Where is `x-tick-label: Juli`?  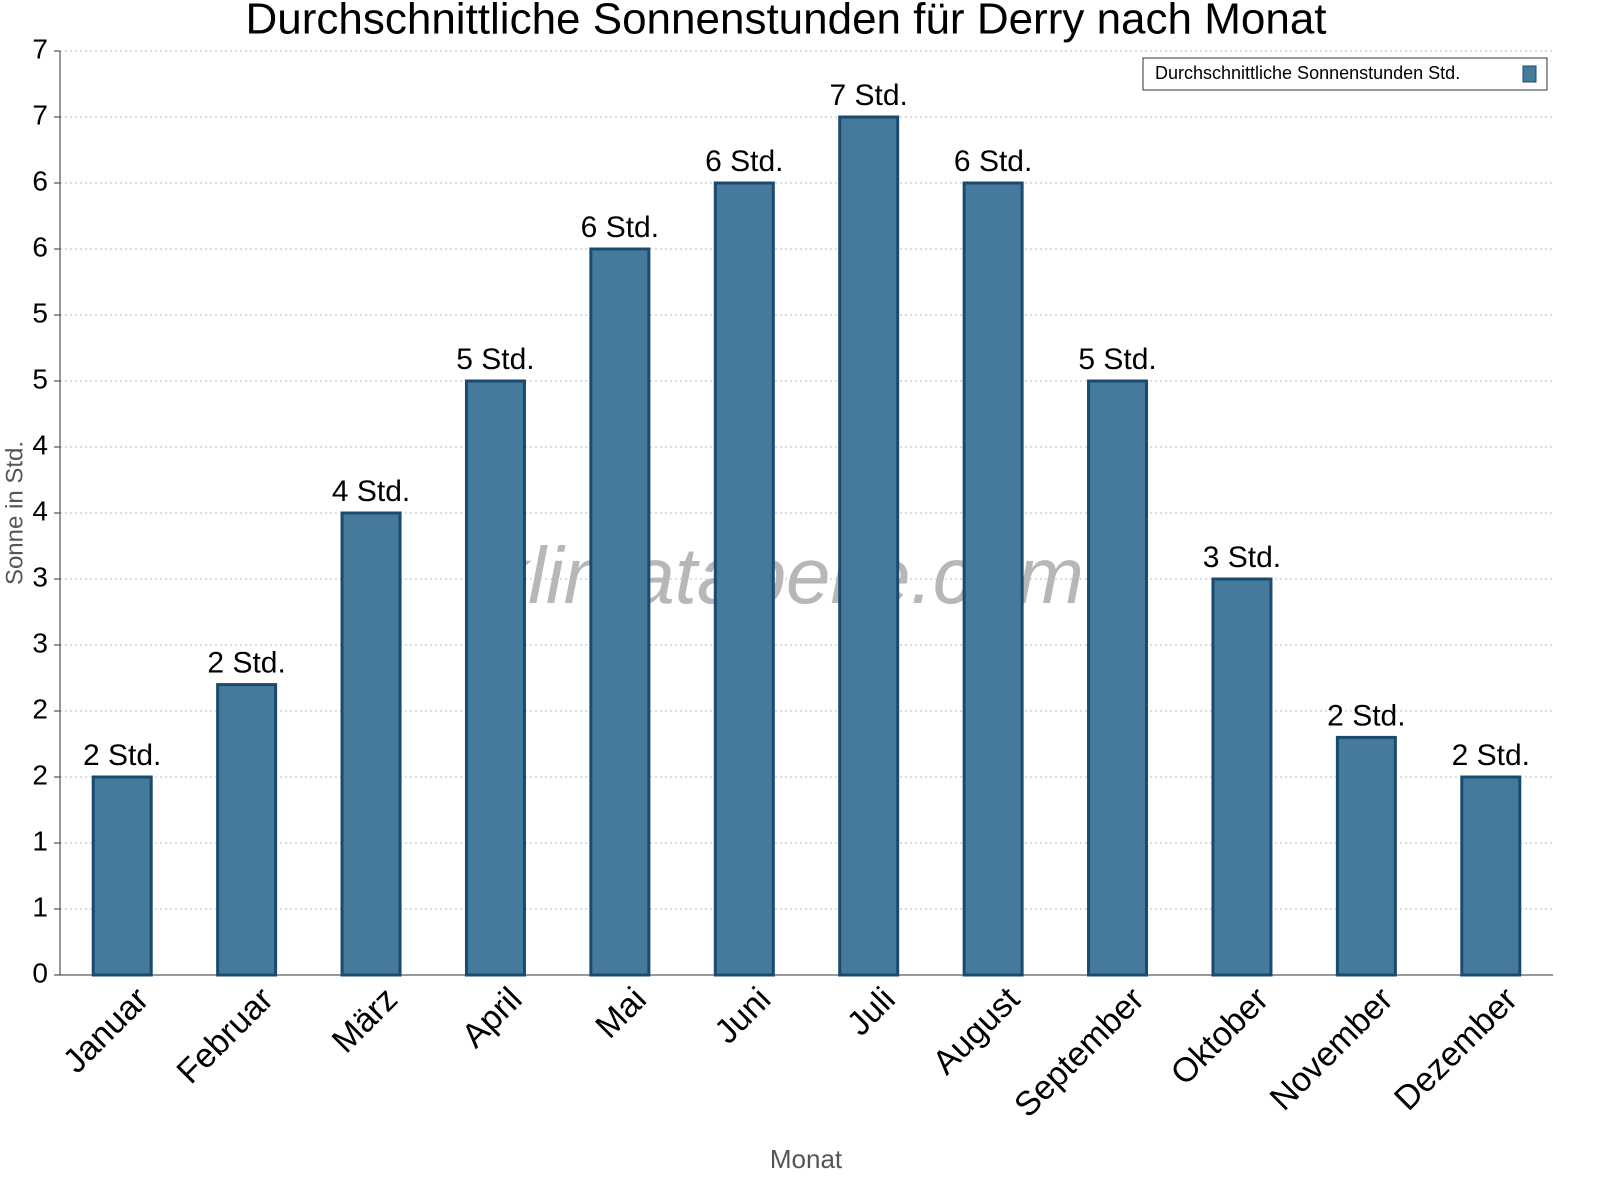 x-tick-label: Juli is located at coordinates (871, 1011).